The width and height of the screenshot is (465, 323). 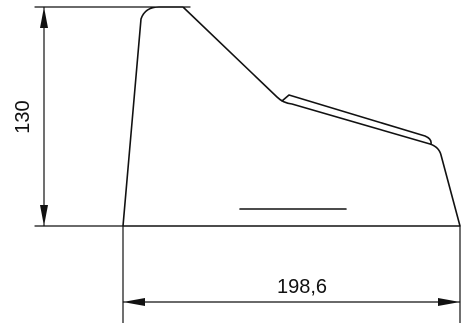 I want to click on width-right-arrow, so click(x=449, y=302).